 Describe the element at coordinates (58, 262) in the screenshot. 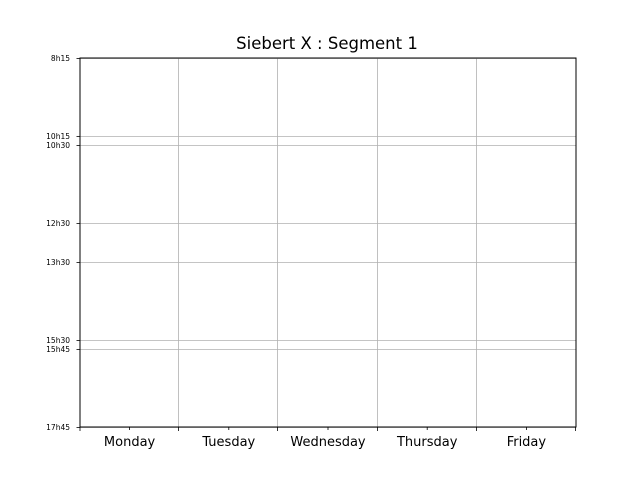

I see `y-tick-label: 13h30` at that location.